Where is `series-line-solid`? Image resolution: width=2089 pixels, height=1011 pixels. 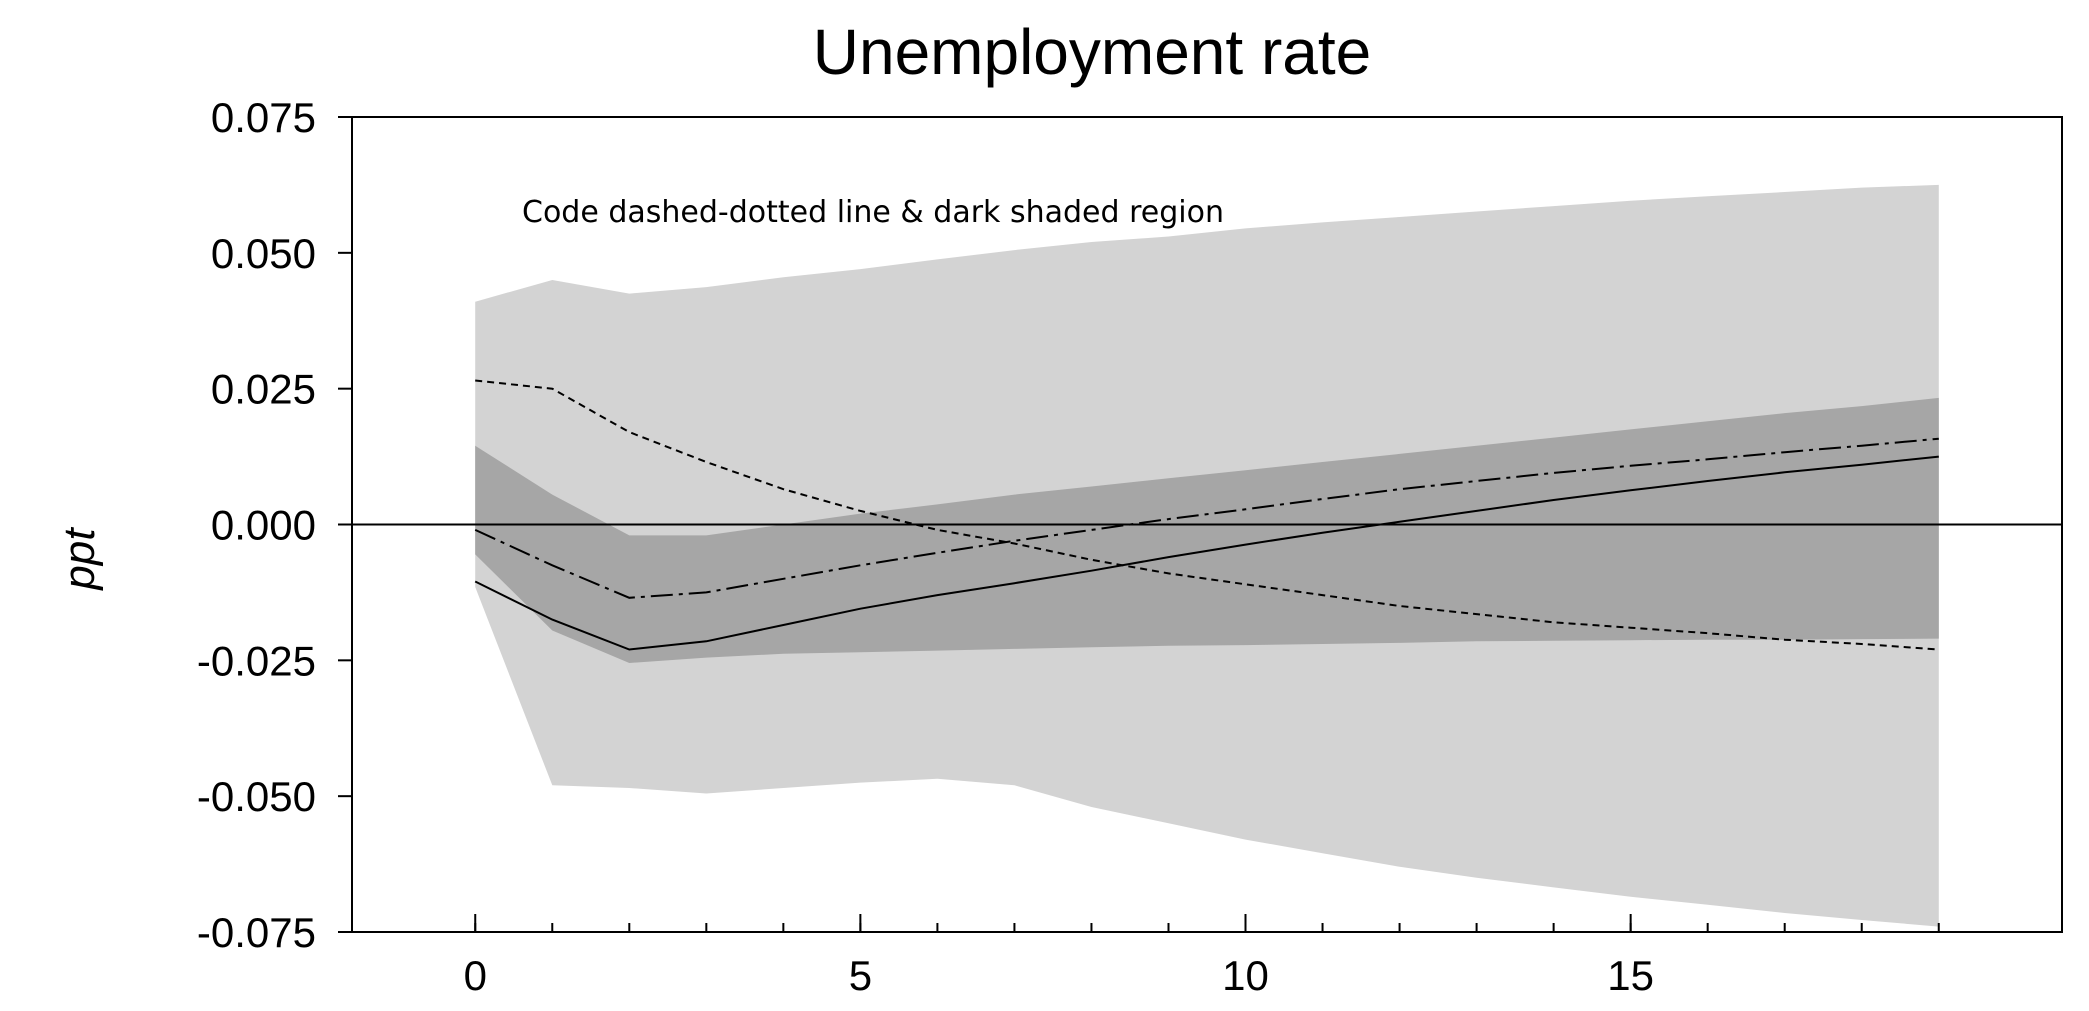
series-line-solid is located at coordinates (1206, 553).